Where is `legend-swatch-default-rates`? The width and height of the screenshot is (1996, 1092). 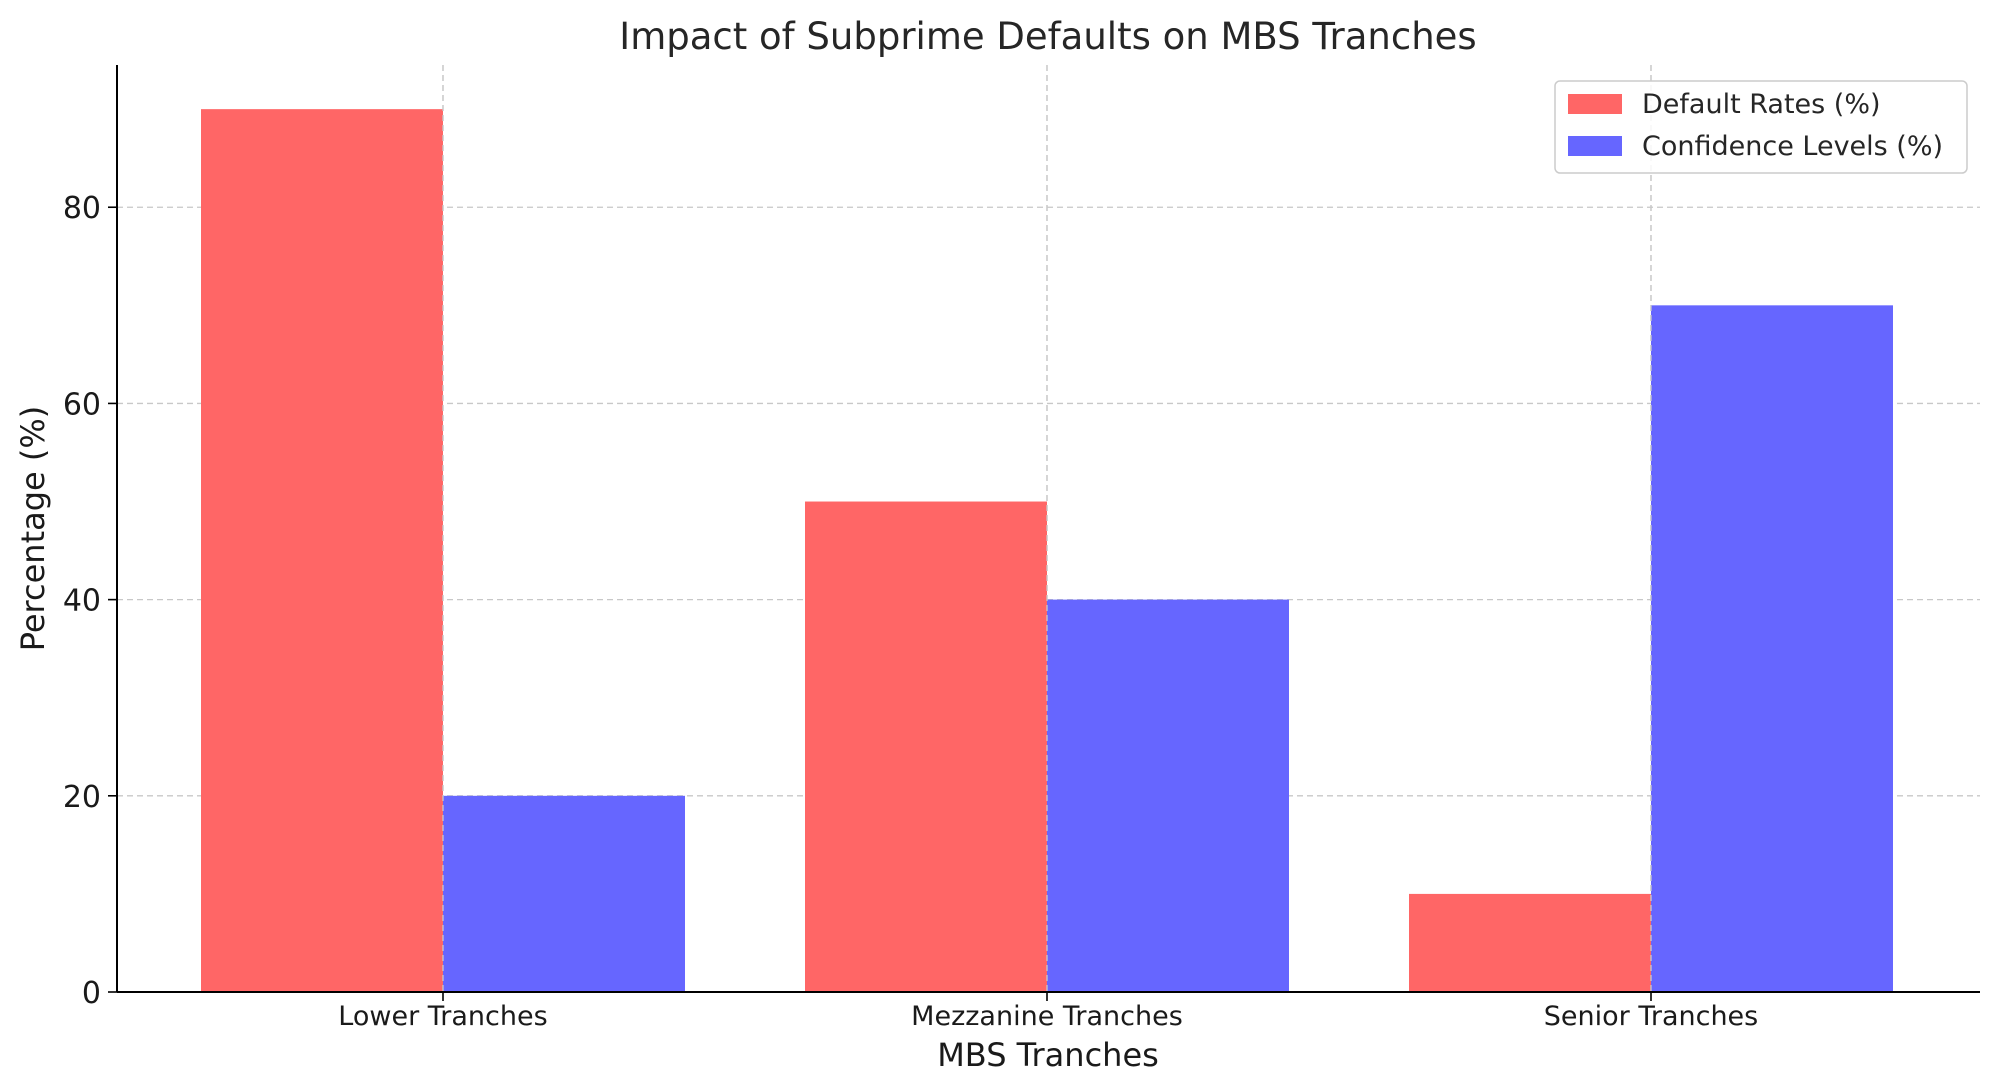 legend-swatch-default-rates is located at coordinates (1595, 104).